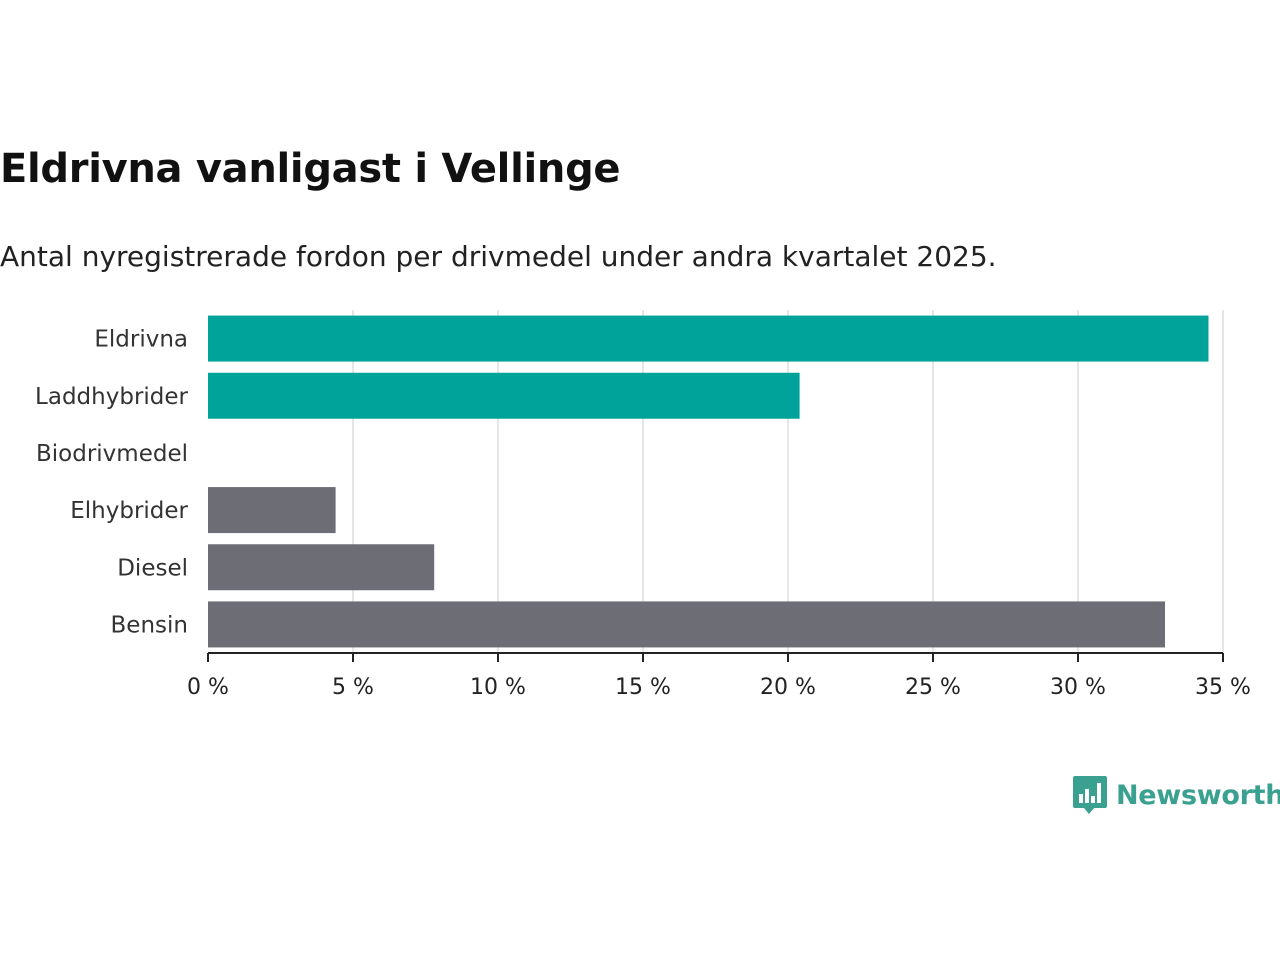  Describe the element at coordinates (933, 687) in the screenshot. I see `x-tick-label: 25 %` at that location.